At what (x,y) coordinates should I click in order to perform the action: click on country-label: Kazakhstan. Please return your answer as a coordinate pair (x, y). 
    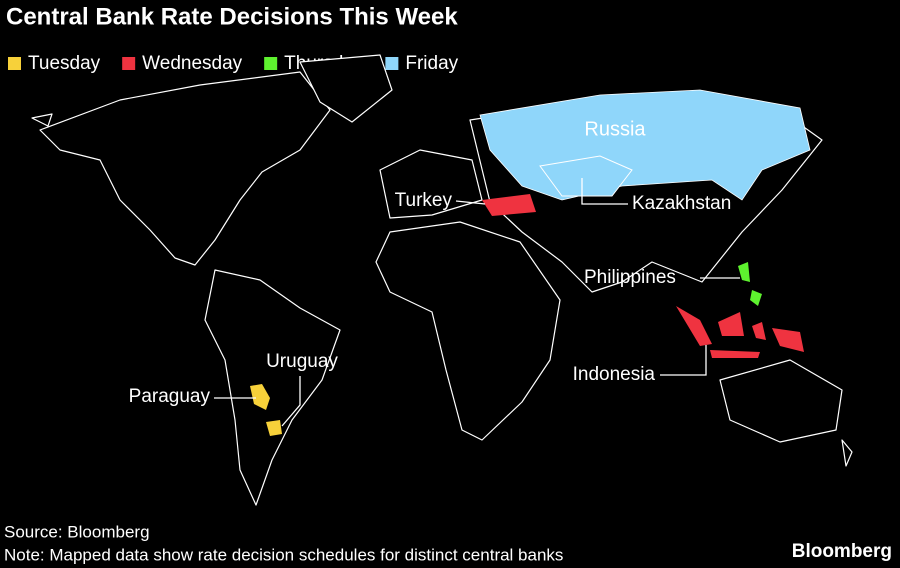
    Looking at the image, I should click on (681, 203).